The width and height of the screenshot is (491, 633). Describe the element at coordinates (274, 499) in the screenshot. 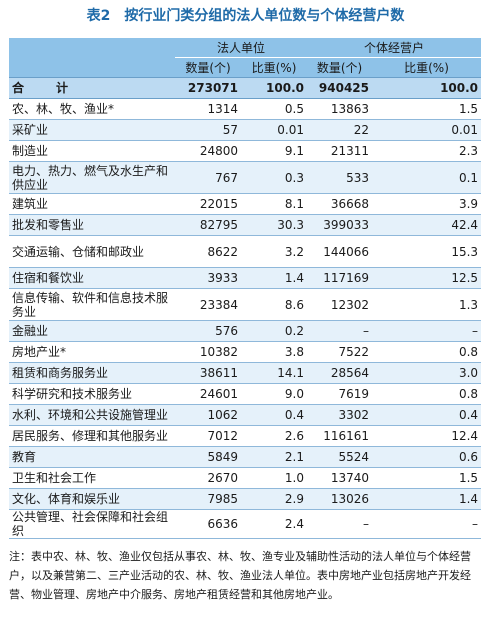

I see `legal-share-cell: 2.9` at that location.